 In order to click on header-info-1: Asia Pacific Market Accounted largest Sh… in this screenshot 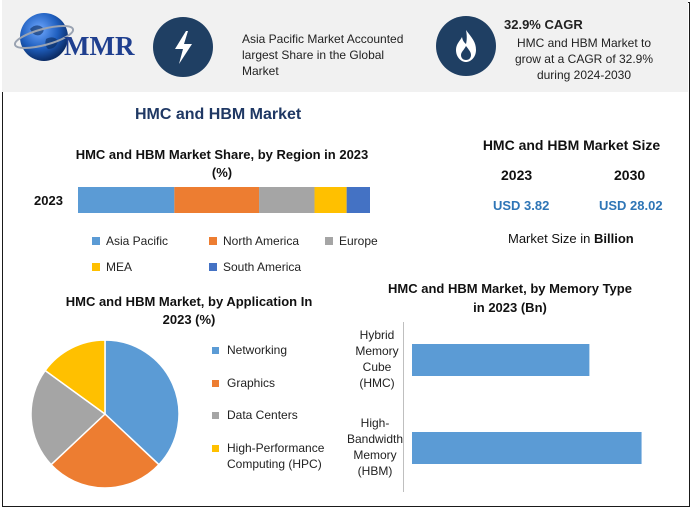, I will do `click(323, 55)`.